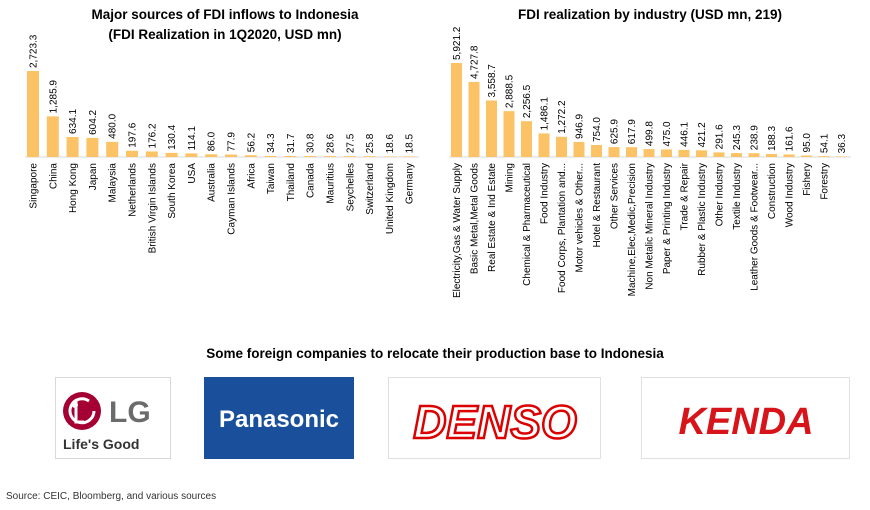 This screenshot has width=870, height=510. I want to click on data-label: 176.2, so click(152, 135).